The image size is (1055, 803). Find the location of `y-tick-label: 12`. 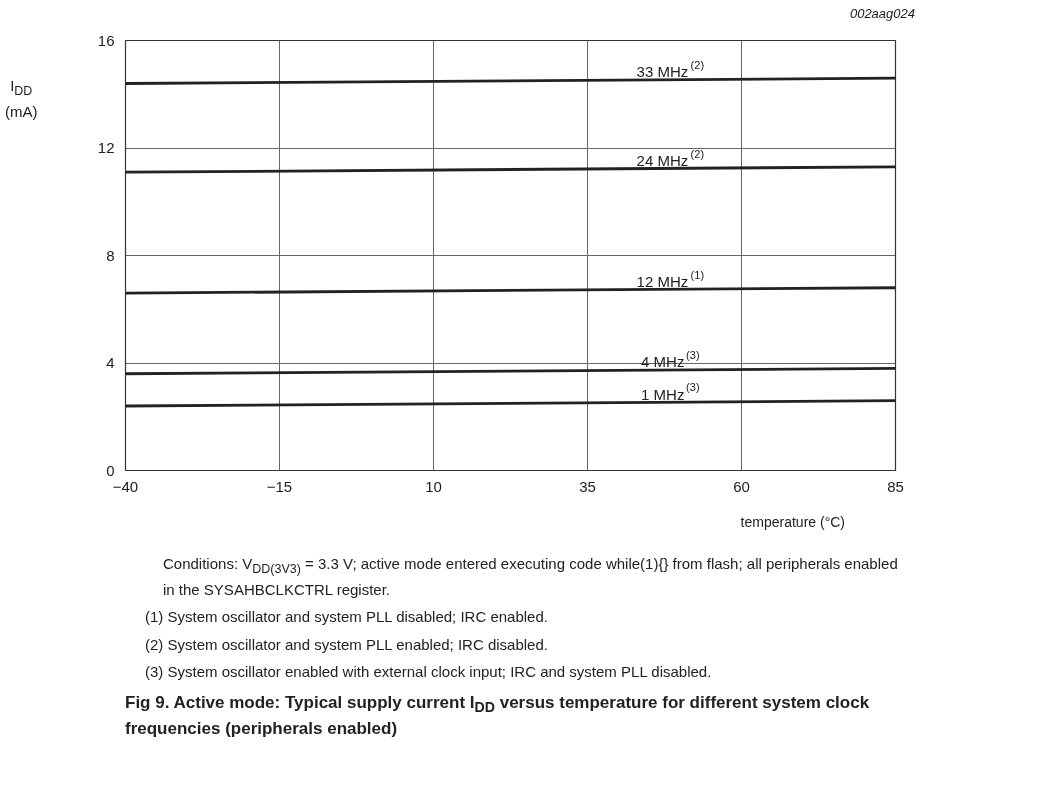

y-tick-label: 12 is located at coordinates (106, 147).